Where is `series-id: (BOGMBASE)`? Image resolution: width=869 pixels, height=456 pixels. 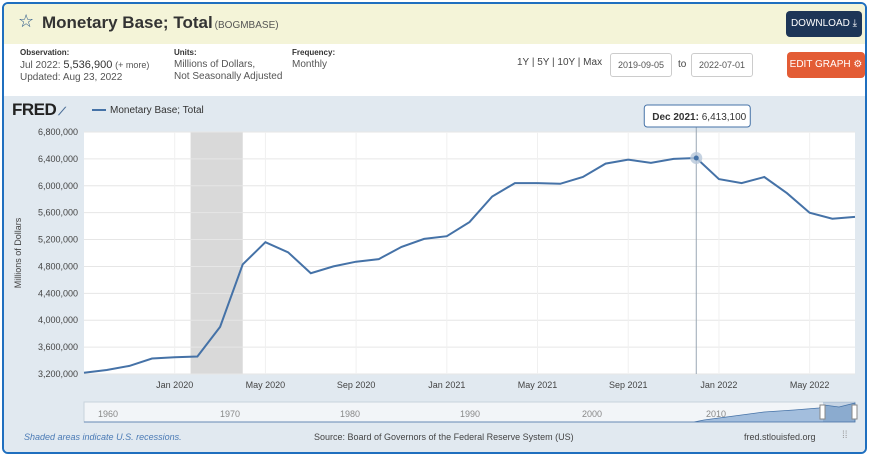
series-id: (BOGMBASE) is located at coordinates (246, 25).